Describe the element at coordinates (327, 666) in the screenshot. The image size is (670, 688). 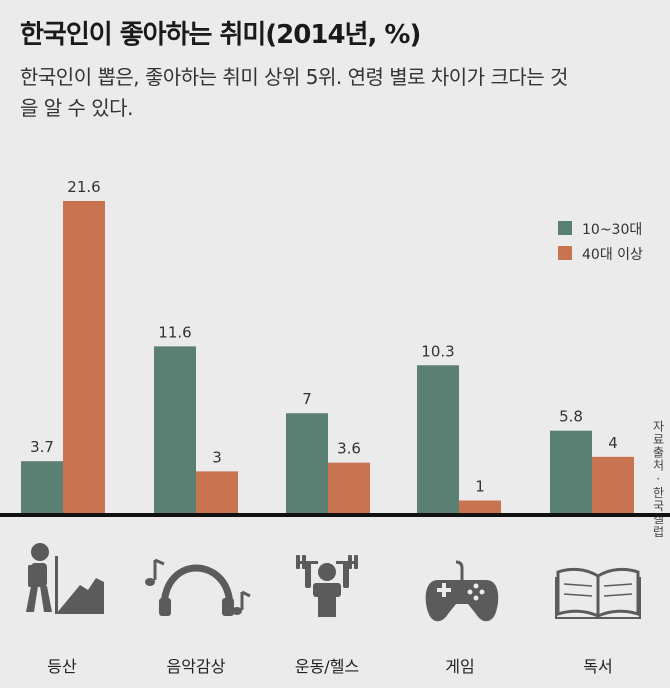
I see `category-label: 운동/헬스` at that location.